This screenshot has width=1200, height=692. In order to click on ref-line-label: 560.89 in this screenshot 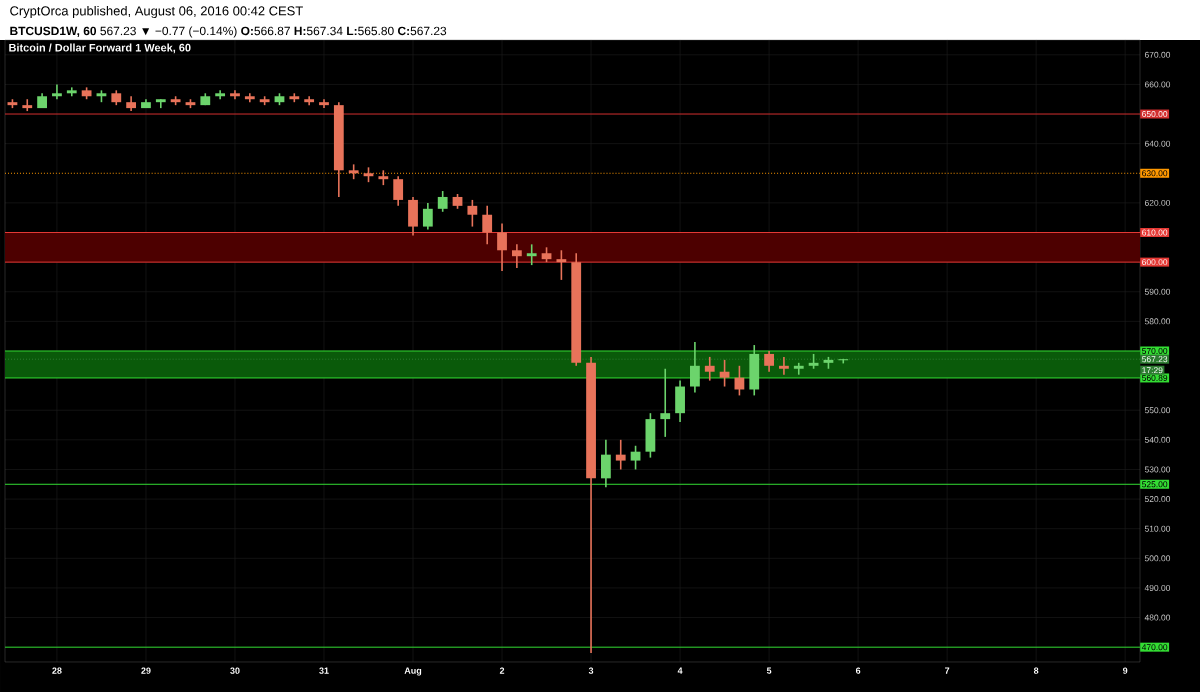, I will do `click(1155, 377)`.